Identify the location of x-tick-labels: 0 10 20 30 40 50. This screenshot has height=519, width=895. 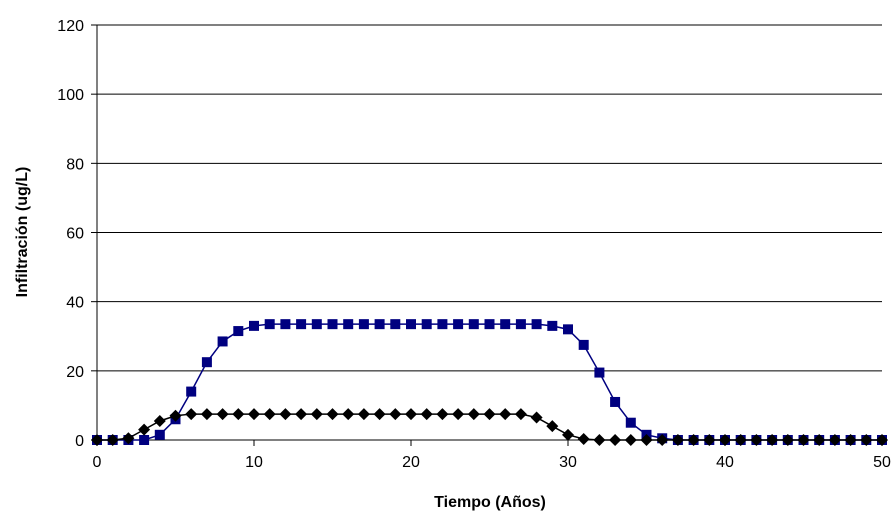
(492, 462).